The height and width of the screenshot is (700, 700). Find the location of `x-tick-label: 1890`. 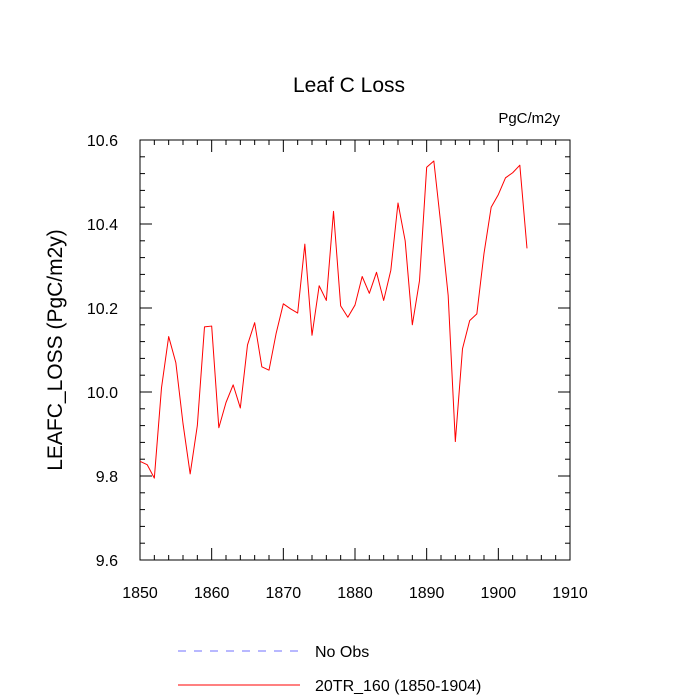

x-tick-label: 1890 is located at coordinates (427, 593).